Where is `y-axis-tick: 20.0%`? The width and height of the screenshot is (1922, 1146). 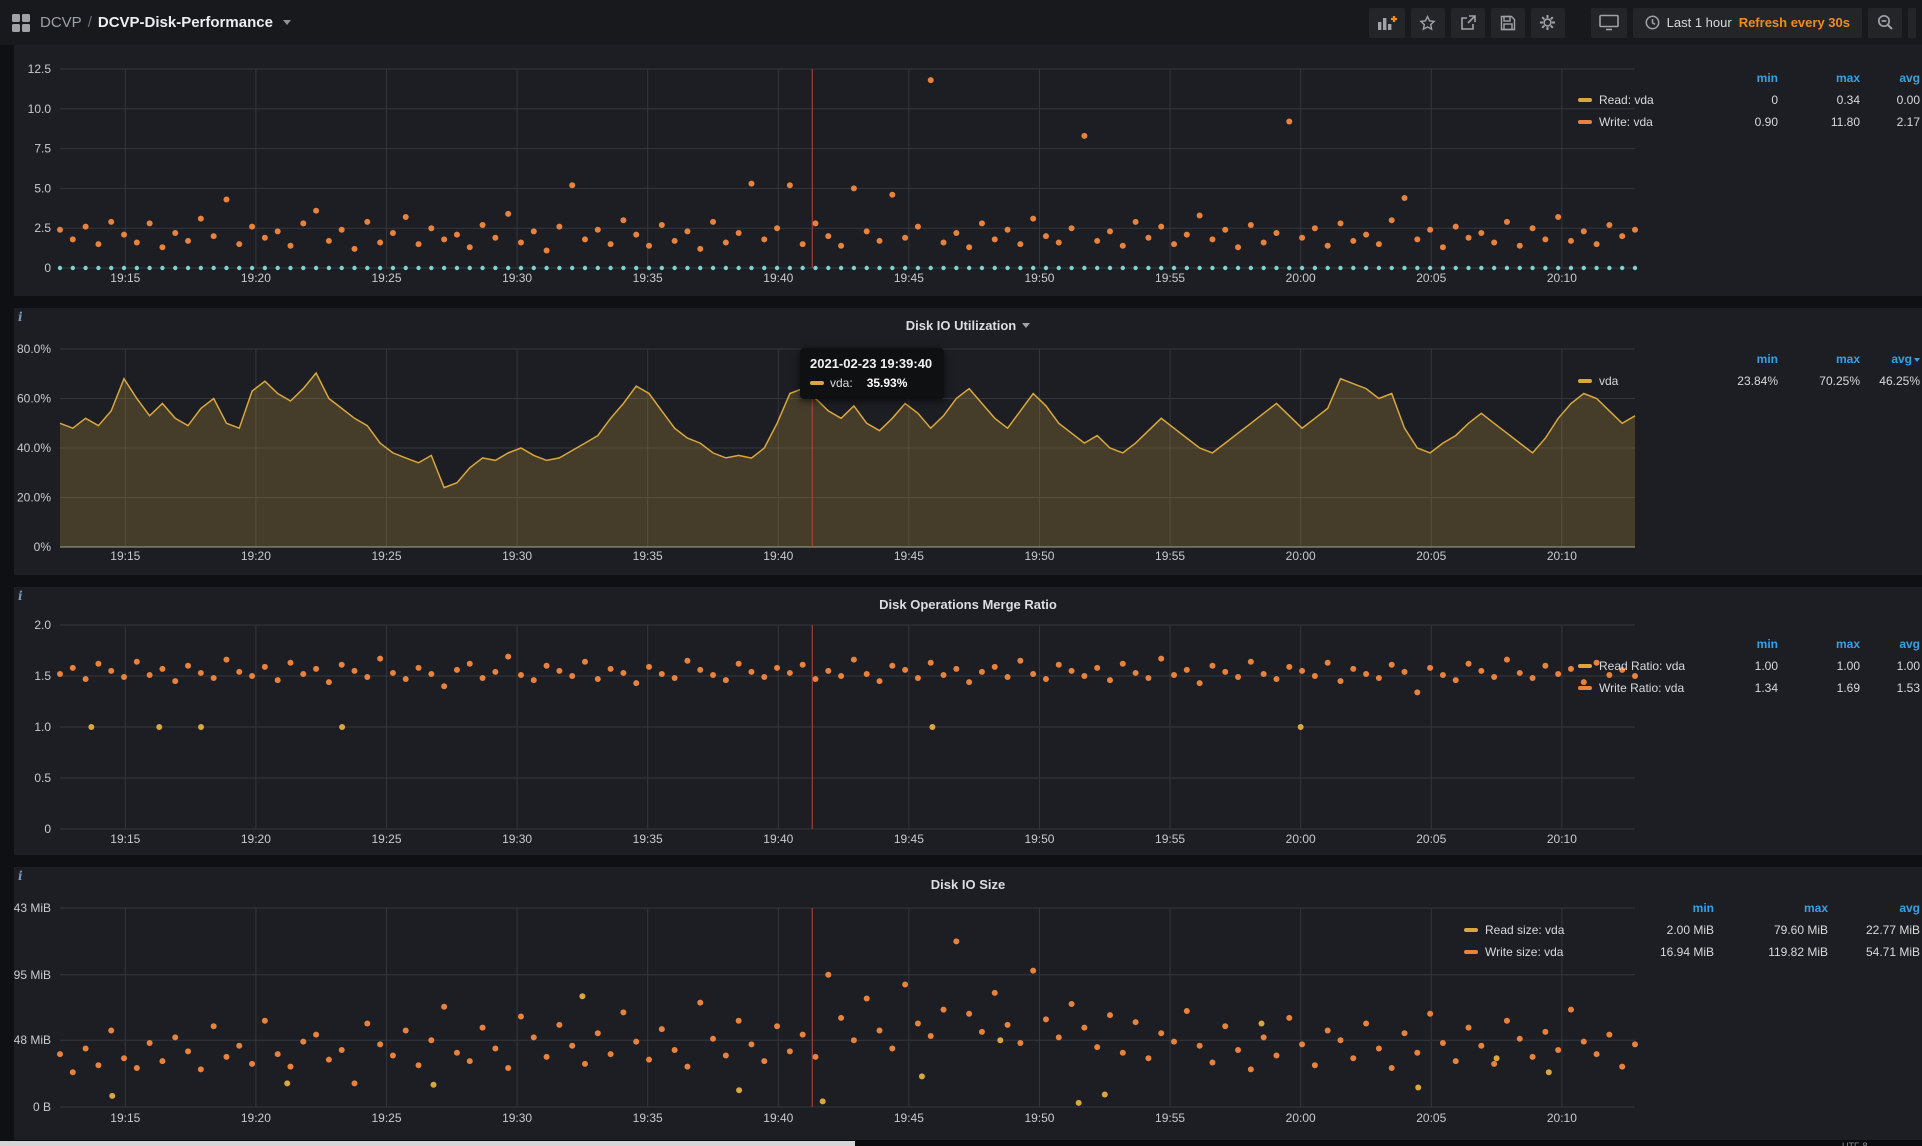
y-axis-tick: 20.0% is located at coordinates (34, 498).